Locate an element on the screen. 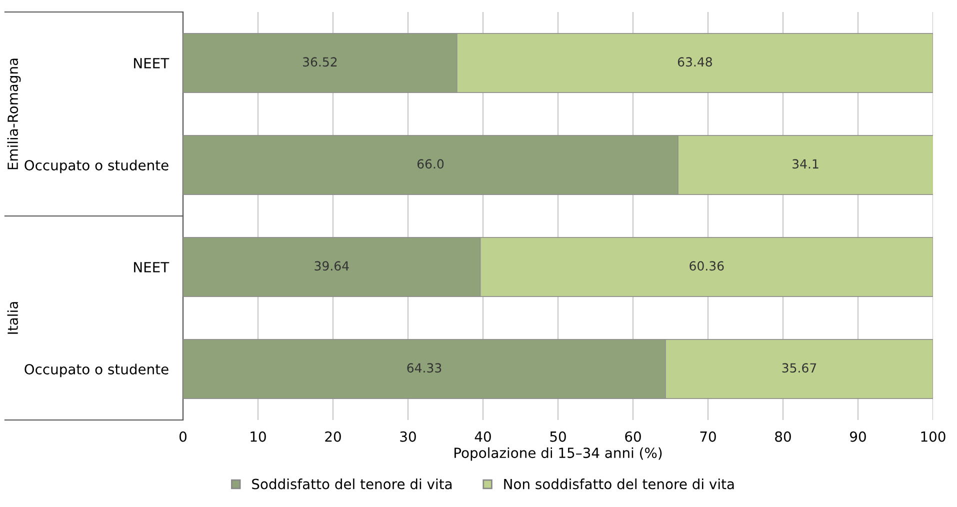 This screenshot has width=957, height=507. data-label: 66.0 is located at coordinates (430, 164).